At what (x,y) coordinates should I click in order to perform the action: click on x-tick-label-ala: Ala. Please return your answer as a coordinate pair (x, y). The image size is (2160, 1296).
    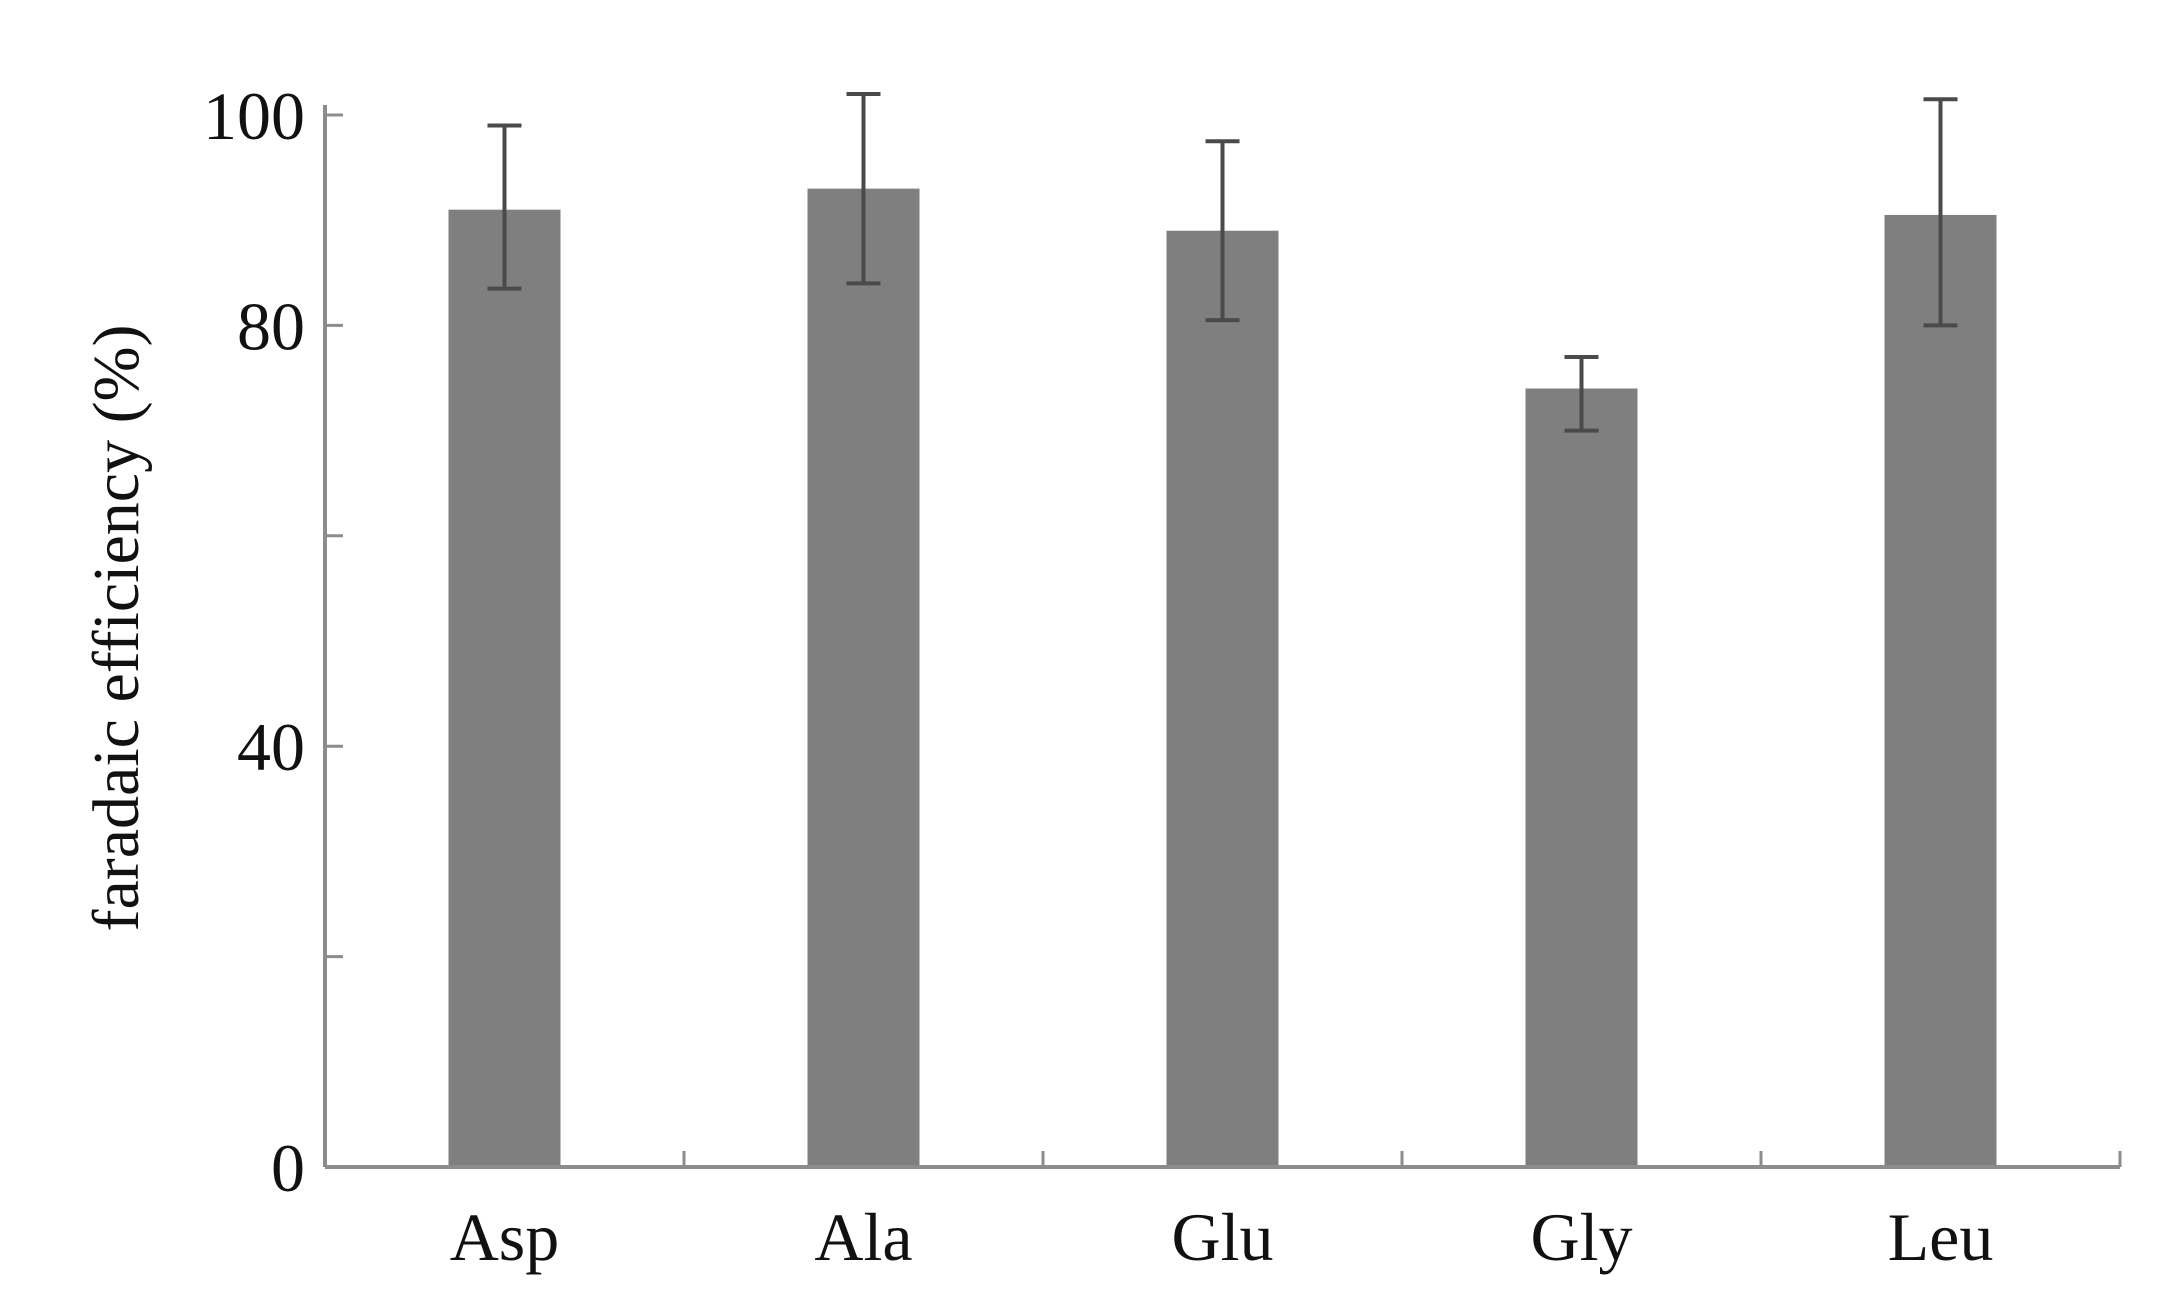
    Looking at the image, I should click on (863, 1237).